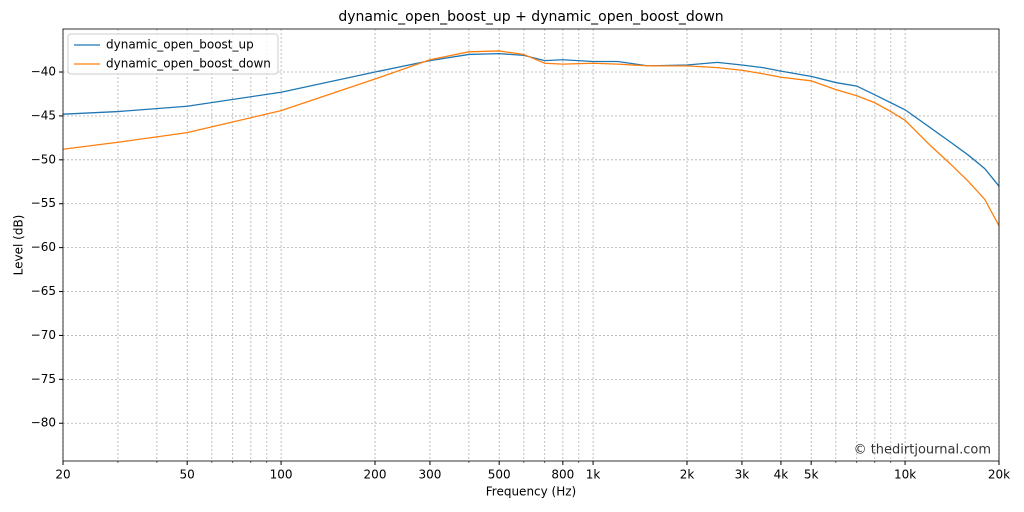 The image size is (1024, 512). Describe the element at coordinates (905, 475) in the screenshot. I see `x-tick-label: 10k` at that location.